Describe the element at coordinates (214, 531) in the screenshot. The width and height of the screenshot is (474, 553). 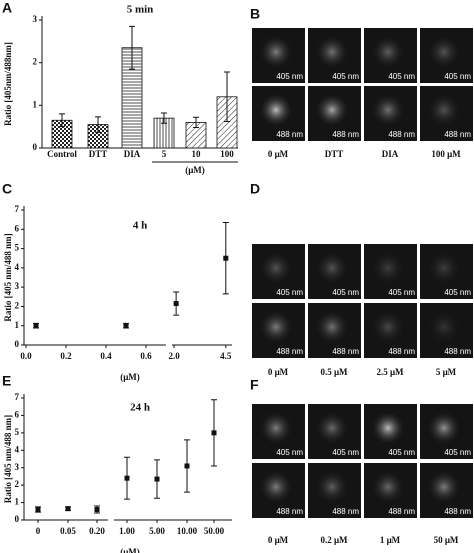
I see `x-tick-label: 50.00` at that location.